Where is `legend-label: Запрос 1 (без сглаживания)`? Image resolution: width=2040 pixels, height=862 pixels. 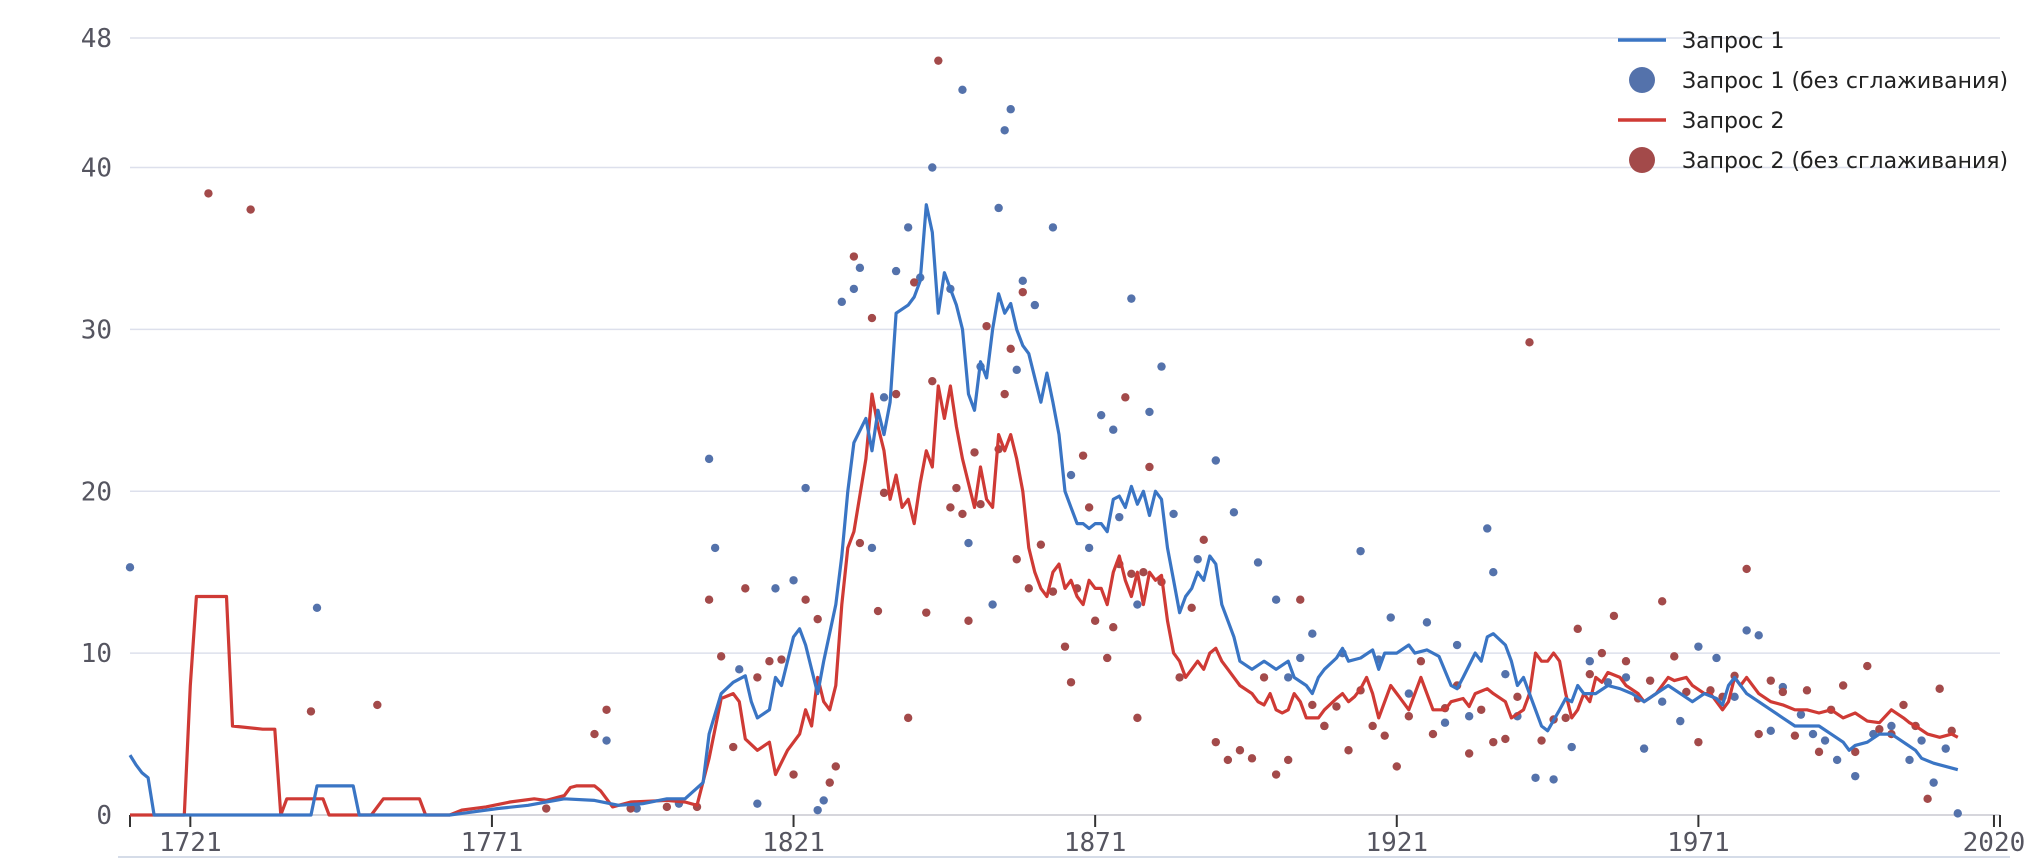
legend-label: Запрос 1 (без сглаживания) is located at coordinates (1845, 81).